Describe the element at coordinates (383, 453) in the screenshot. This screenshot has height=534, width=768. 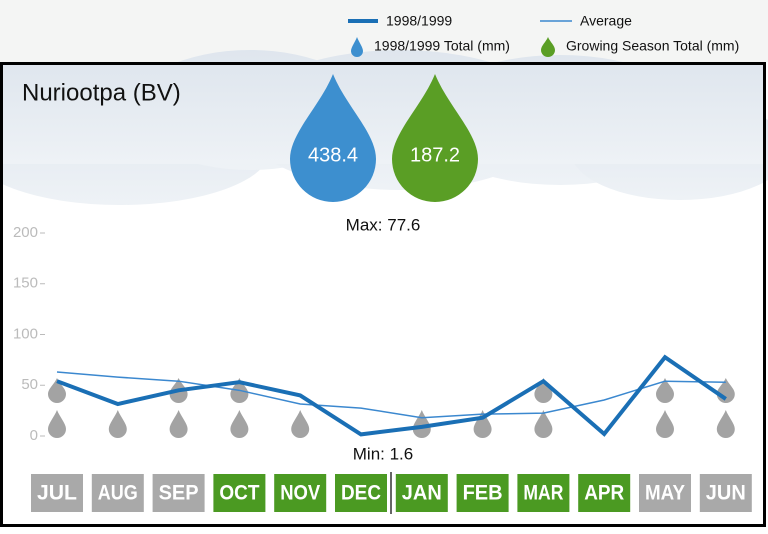
I see `min-annotation: Min: 1.6` at that location.